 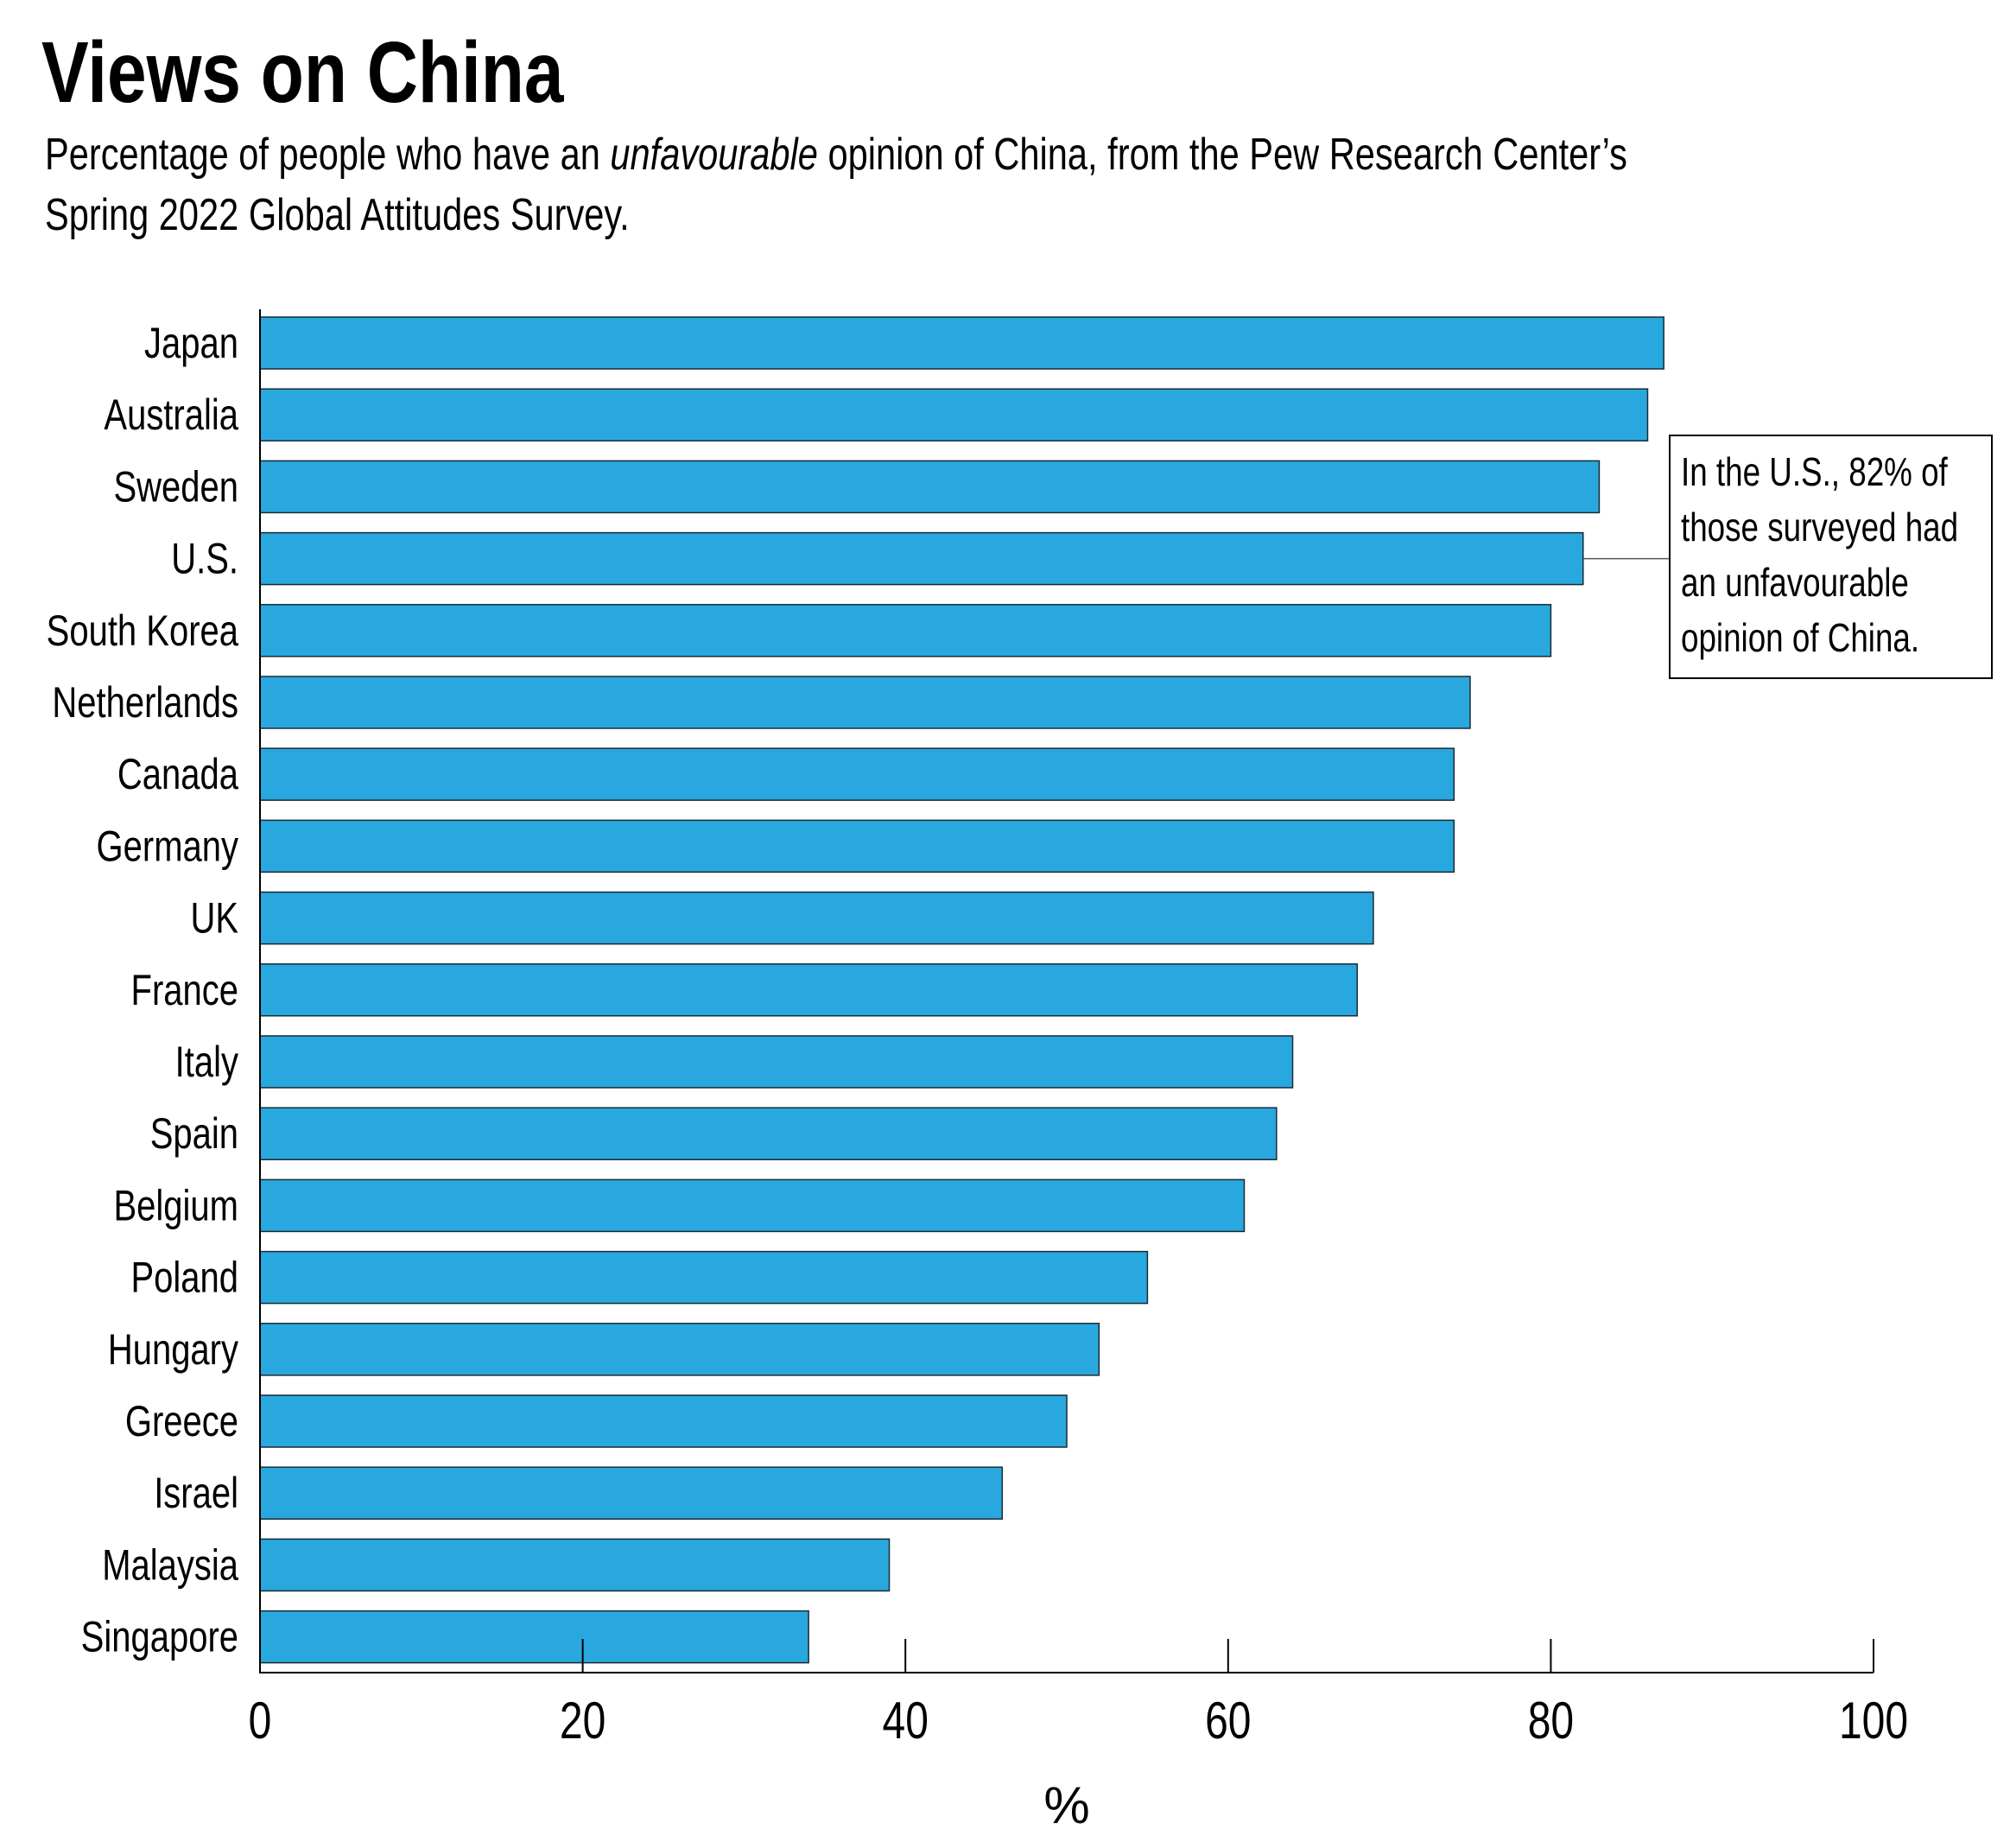 I want to click on category-label: Poland, so click(x=184, y=1277).